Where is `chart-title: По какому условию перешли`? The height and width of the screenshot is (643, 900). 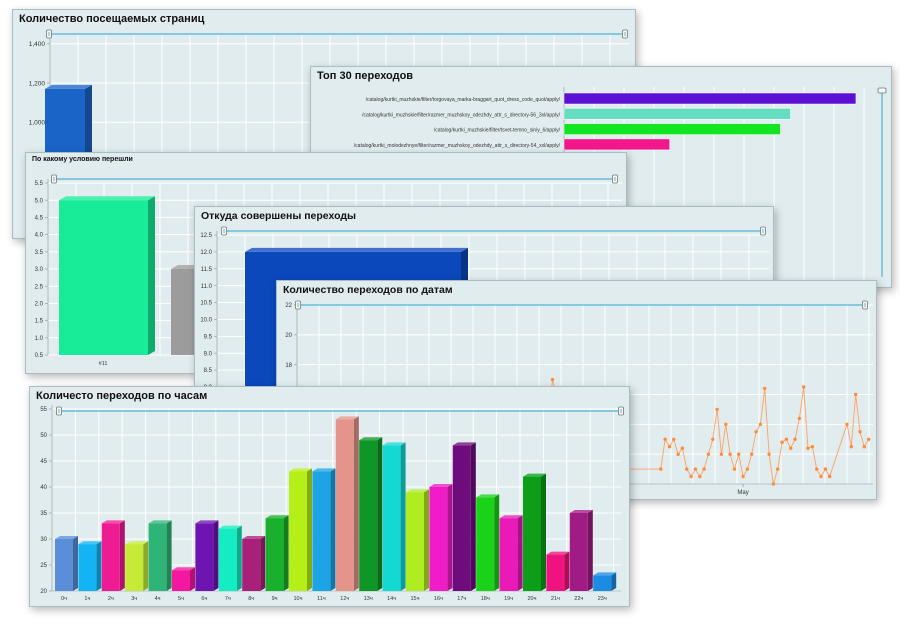
chart-title: По какому условию перешли is located at coordinates (82, 159).